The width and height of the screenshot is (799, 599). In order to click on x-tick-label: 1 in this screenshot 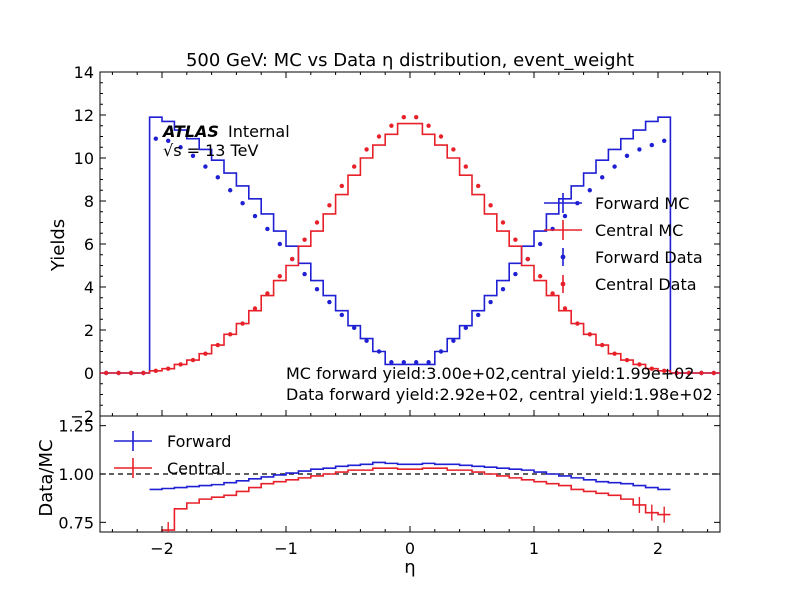, I will do `click(534, 548)`.